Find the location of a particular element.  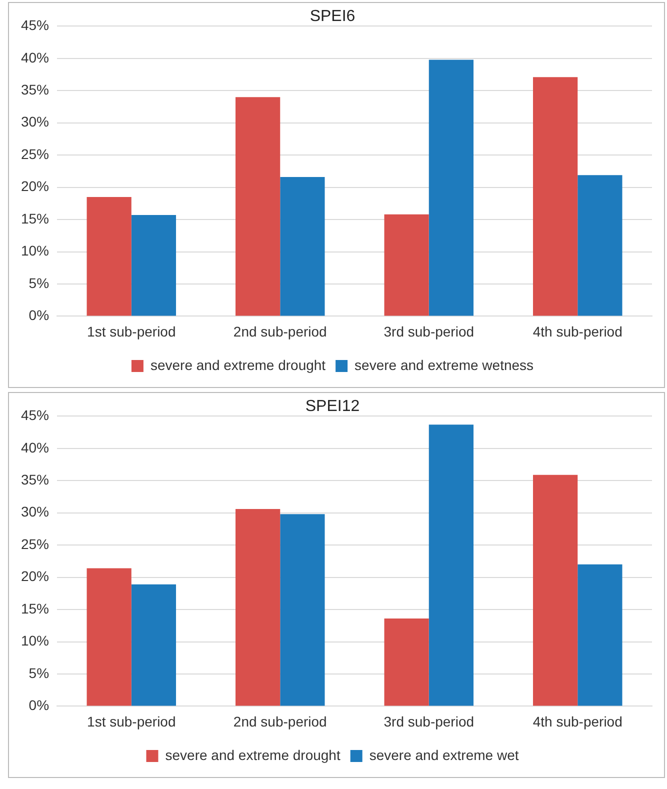

chart-title: SPEI12 is located at coordinates (332, 407).